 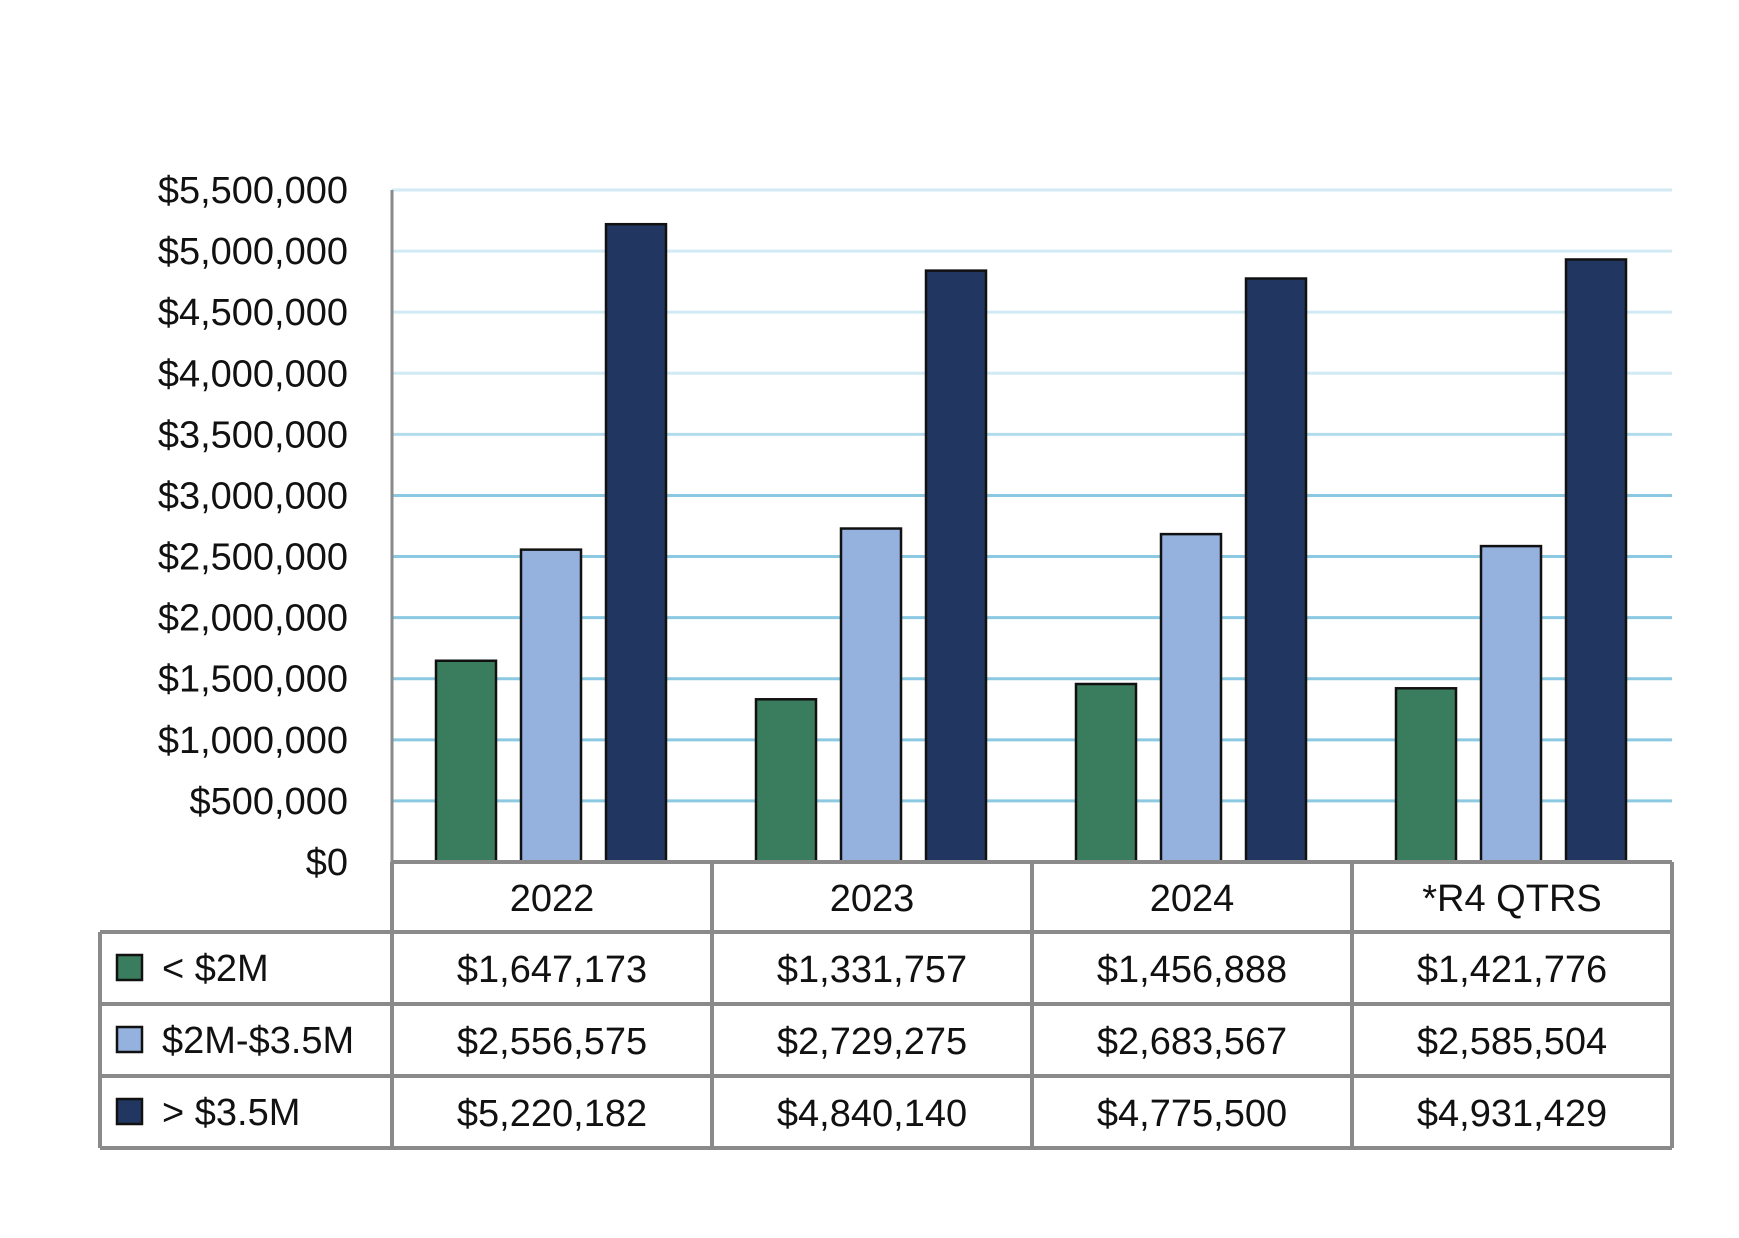 What do you see at coordinates (253, 496) in the screenshot?
I see `y-tick-label: $3,000,000` at bounding box center [253, 496].